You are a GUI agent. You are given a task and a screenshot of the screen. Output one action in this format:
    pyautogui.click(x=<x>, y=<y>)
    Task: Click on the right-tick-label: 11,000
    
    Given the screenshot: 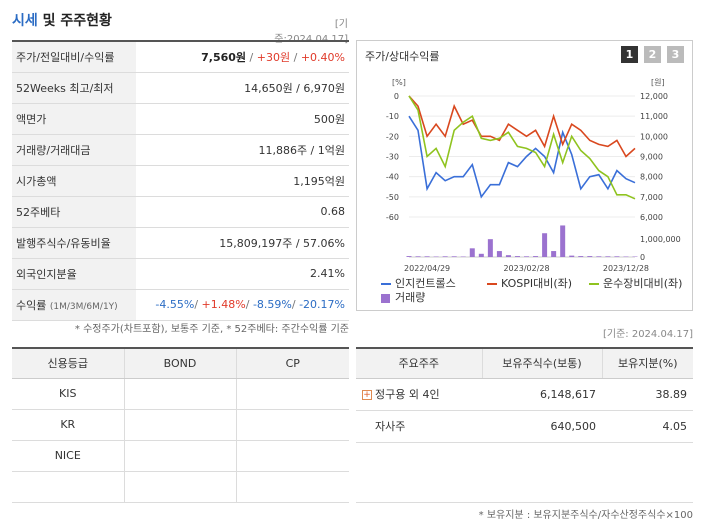 What is the action you would take?
    pyautogui.click(x=654, y=116)
    